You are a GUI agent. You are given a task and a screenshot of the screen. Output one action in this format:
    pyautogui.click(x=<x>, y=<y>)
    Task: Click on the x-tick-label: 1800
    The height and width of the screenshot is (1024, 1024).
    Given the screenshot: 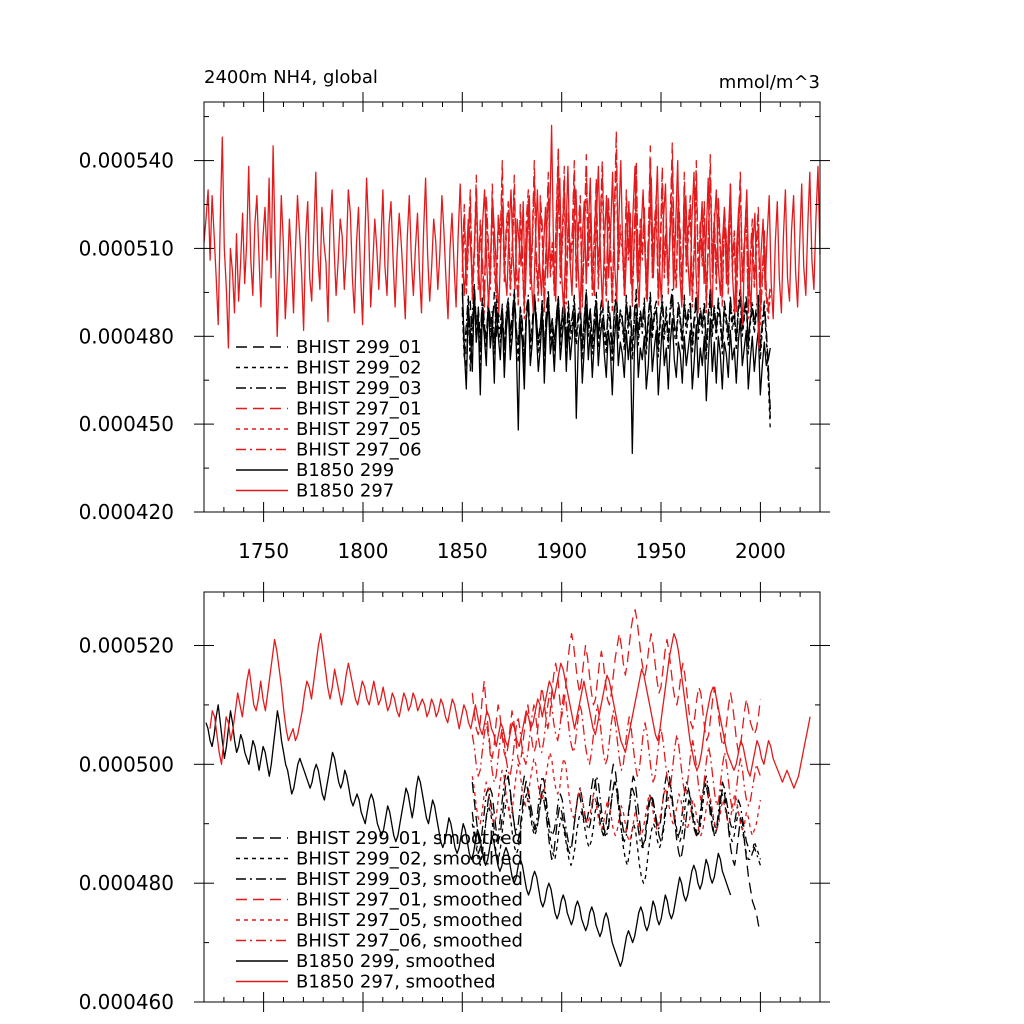 What is the action you would take?
    pyautogui.click(x=363, y=551)
    